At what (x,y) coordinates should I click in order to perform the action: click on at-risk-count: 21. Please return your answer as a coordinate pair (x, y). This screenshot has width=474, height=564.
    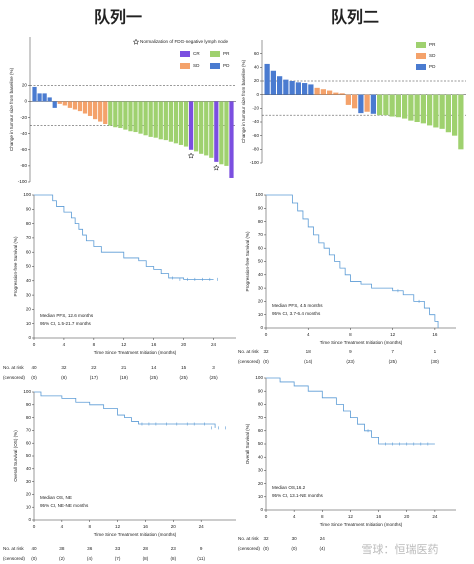
    Looking at the image, I should click on (124, 367).